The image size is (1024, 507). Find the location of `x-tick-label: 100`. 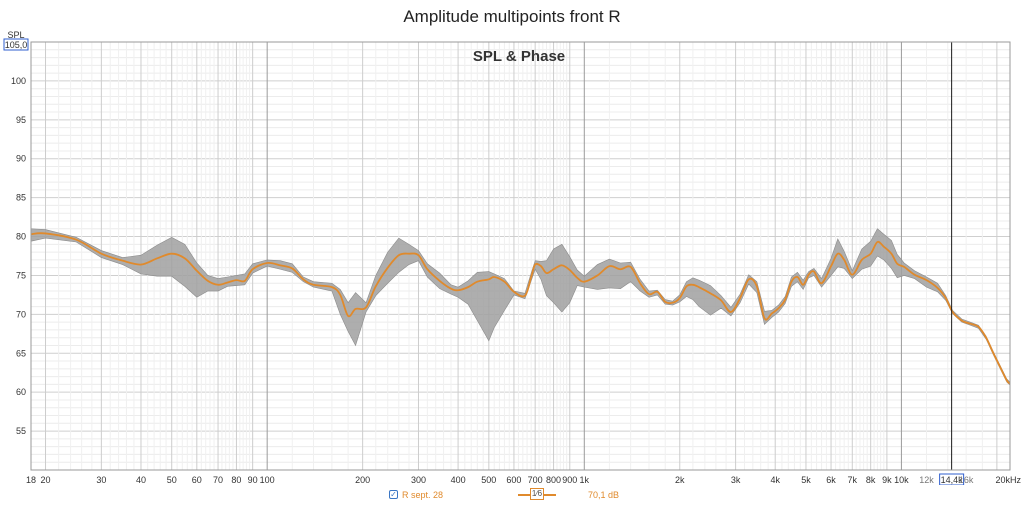

x-tick-label: 100 is located at coordinates (267, 480).